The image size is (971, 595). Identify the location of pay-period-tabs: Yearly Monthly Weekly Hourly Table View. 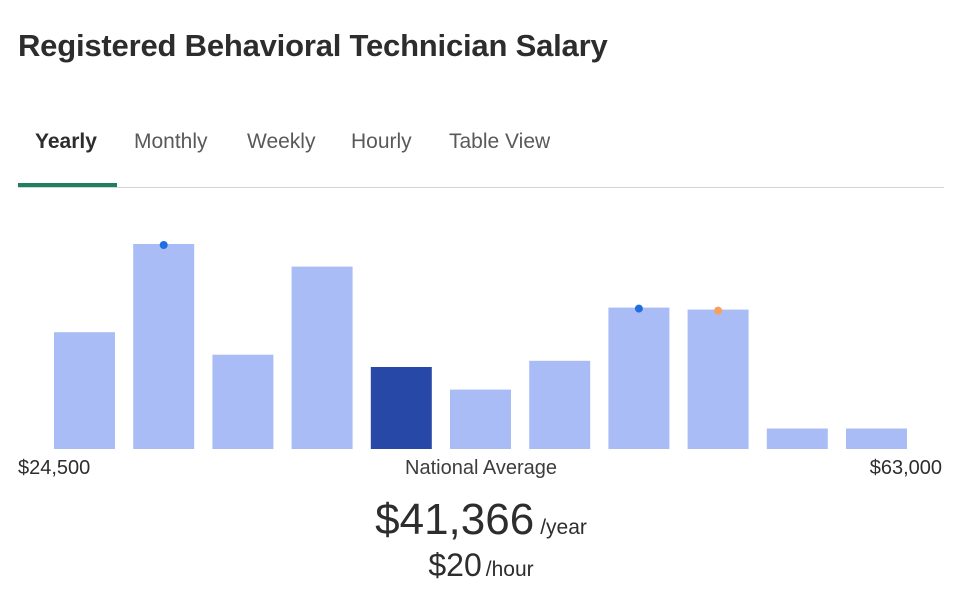
(481, 154).